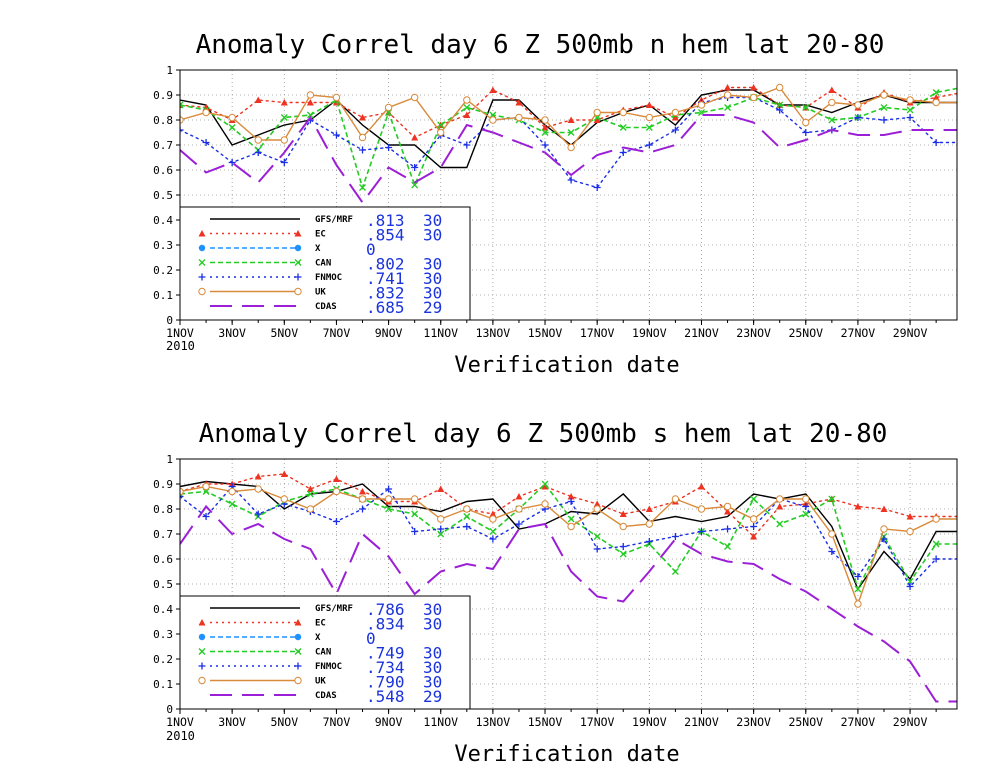 This screenshot has height=777, width=1000. What do you see at coordinates (910, 722) in the screenshot?
I see `x-tick-label: 29NOV` at bounding box center [910, 722].